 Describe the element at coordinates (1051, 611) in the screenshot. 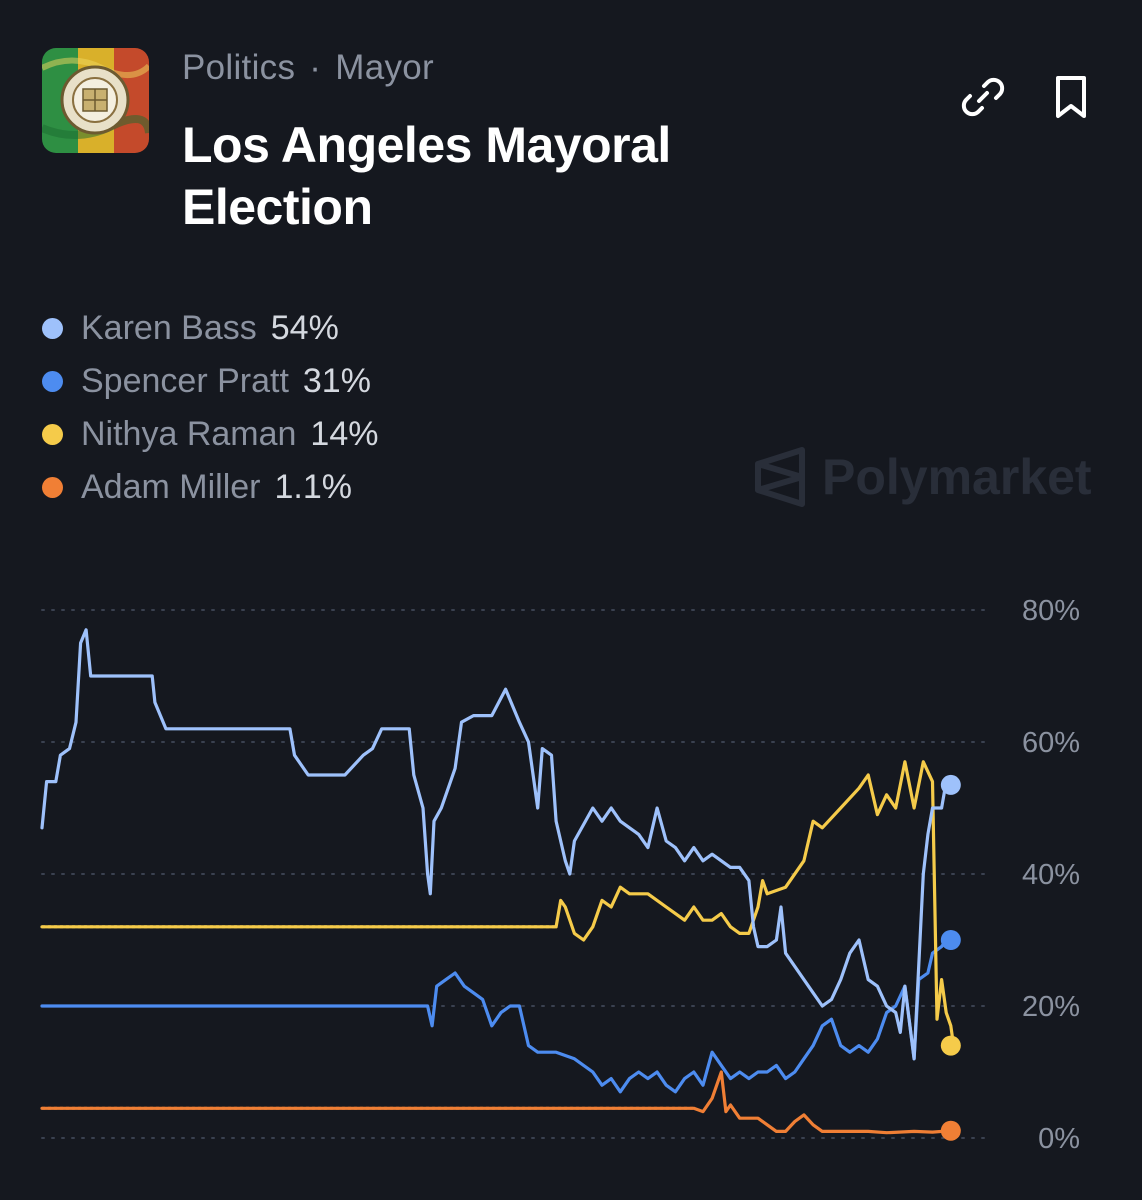

I see `y-tick-label: 80%` at that location.